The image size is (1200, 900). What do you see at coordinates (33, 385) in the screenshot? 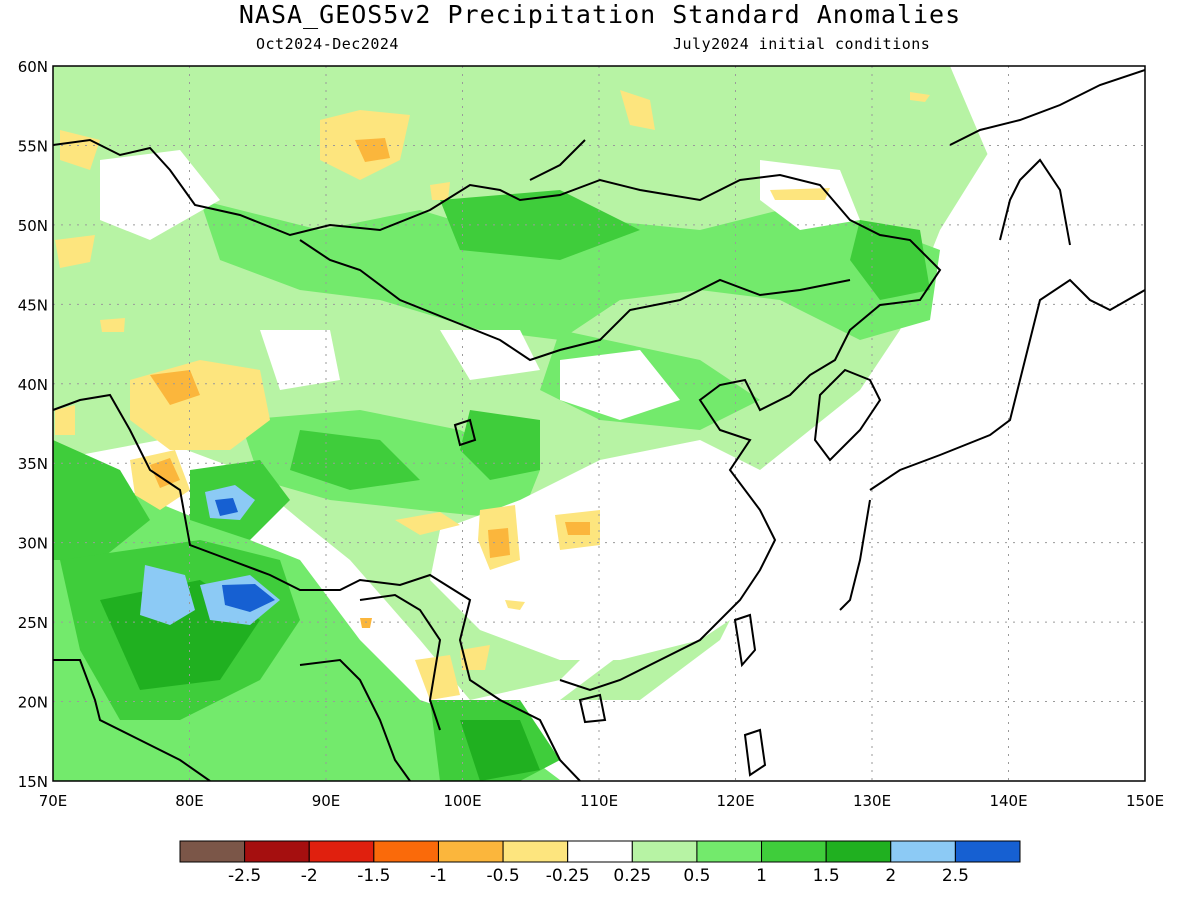
I see `latitude-tick-label: 40N` at bounding box center [33, 385].